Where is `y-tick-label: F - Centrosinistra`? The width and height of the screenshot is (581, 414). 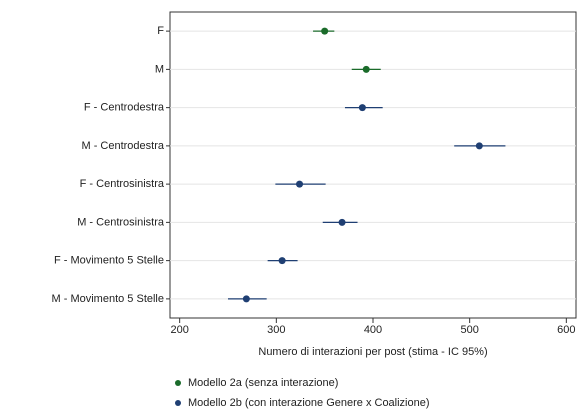
y-tick-label: F - Centrosinistra is located at coordinates (122, 184).